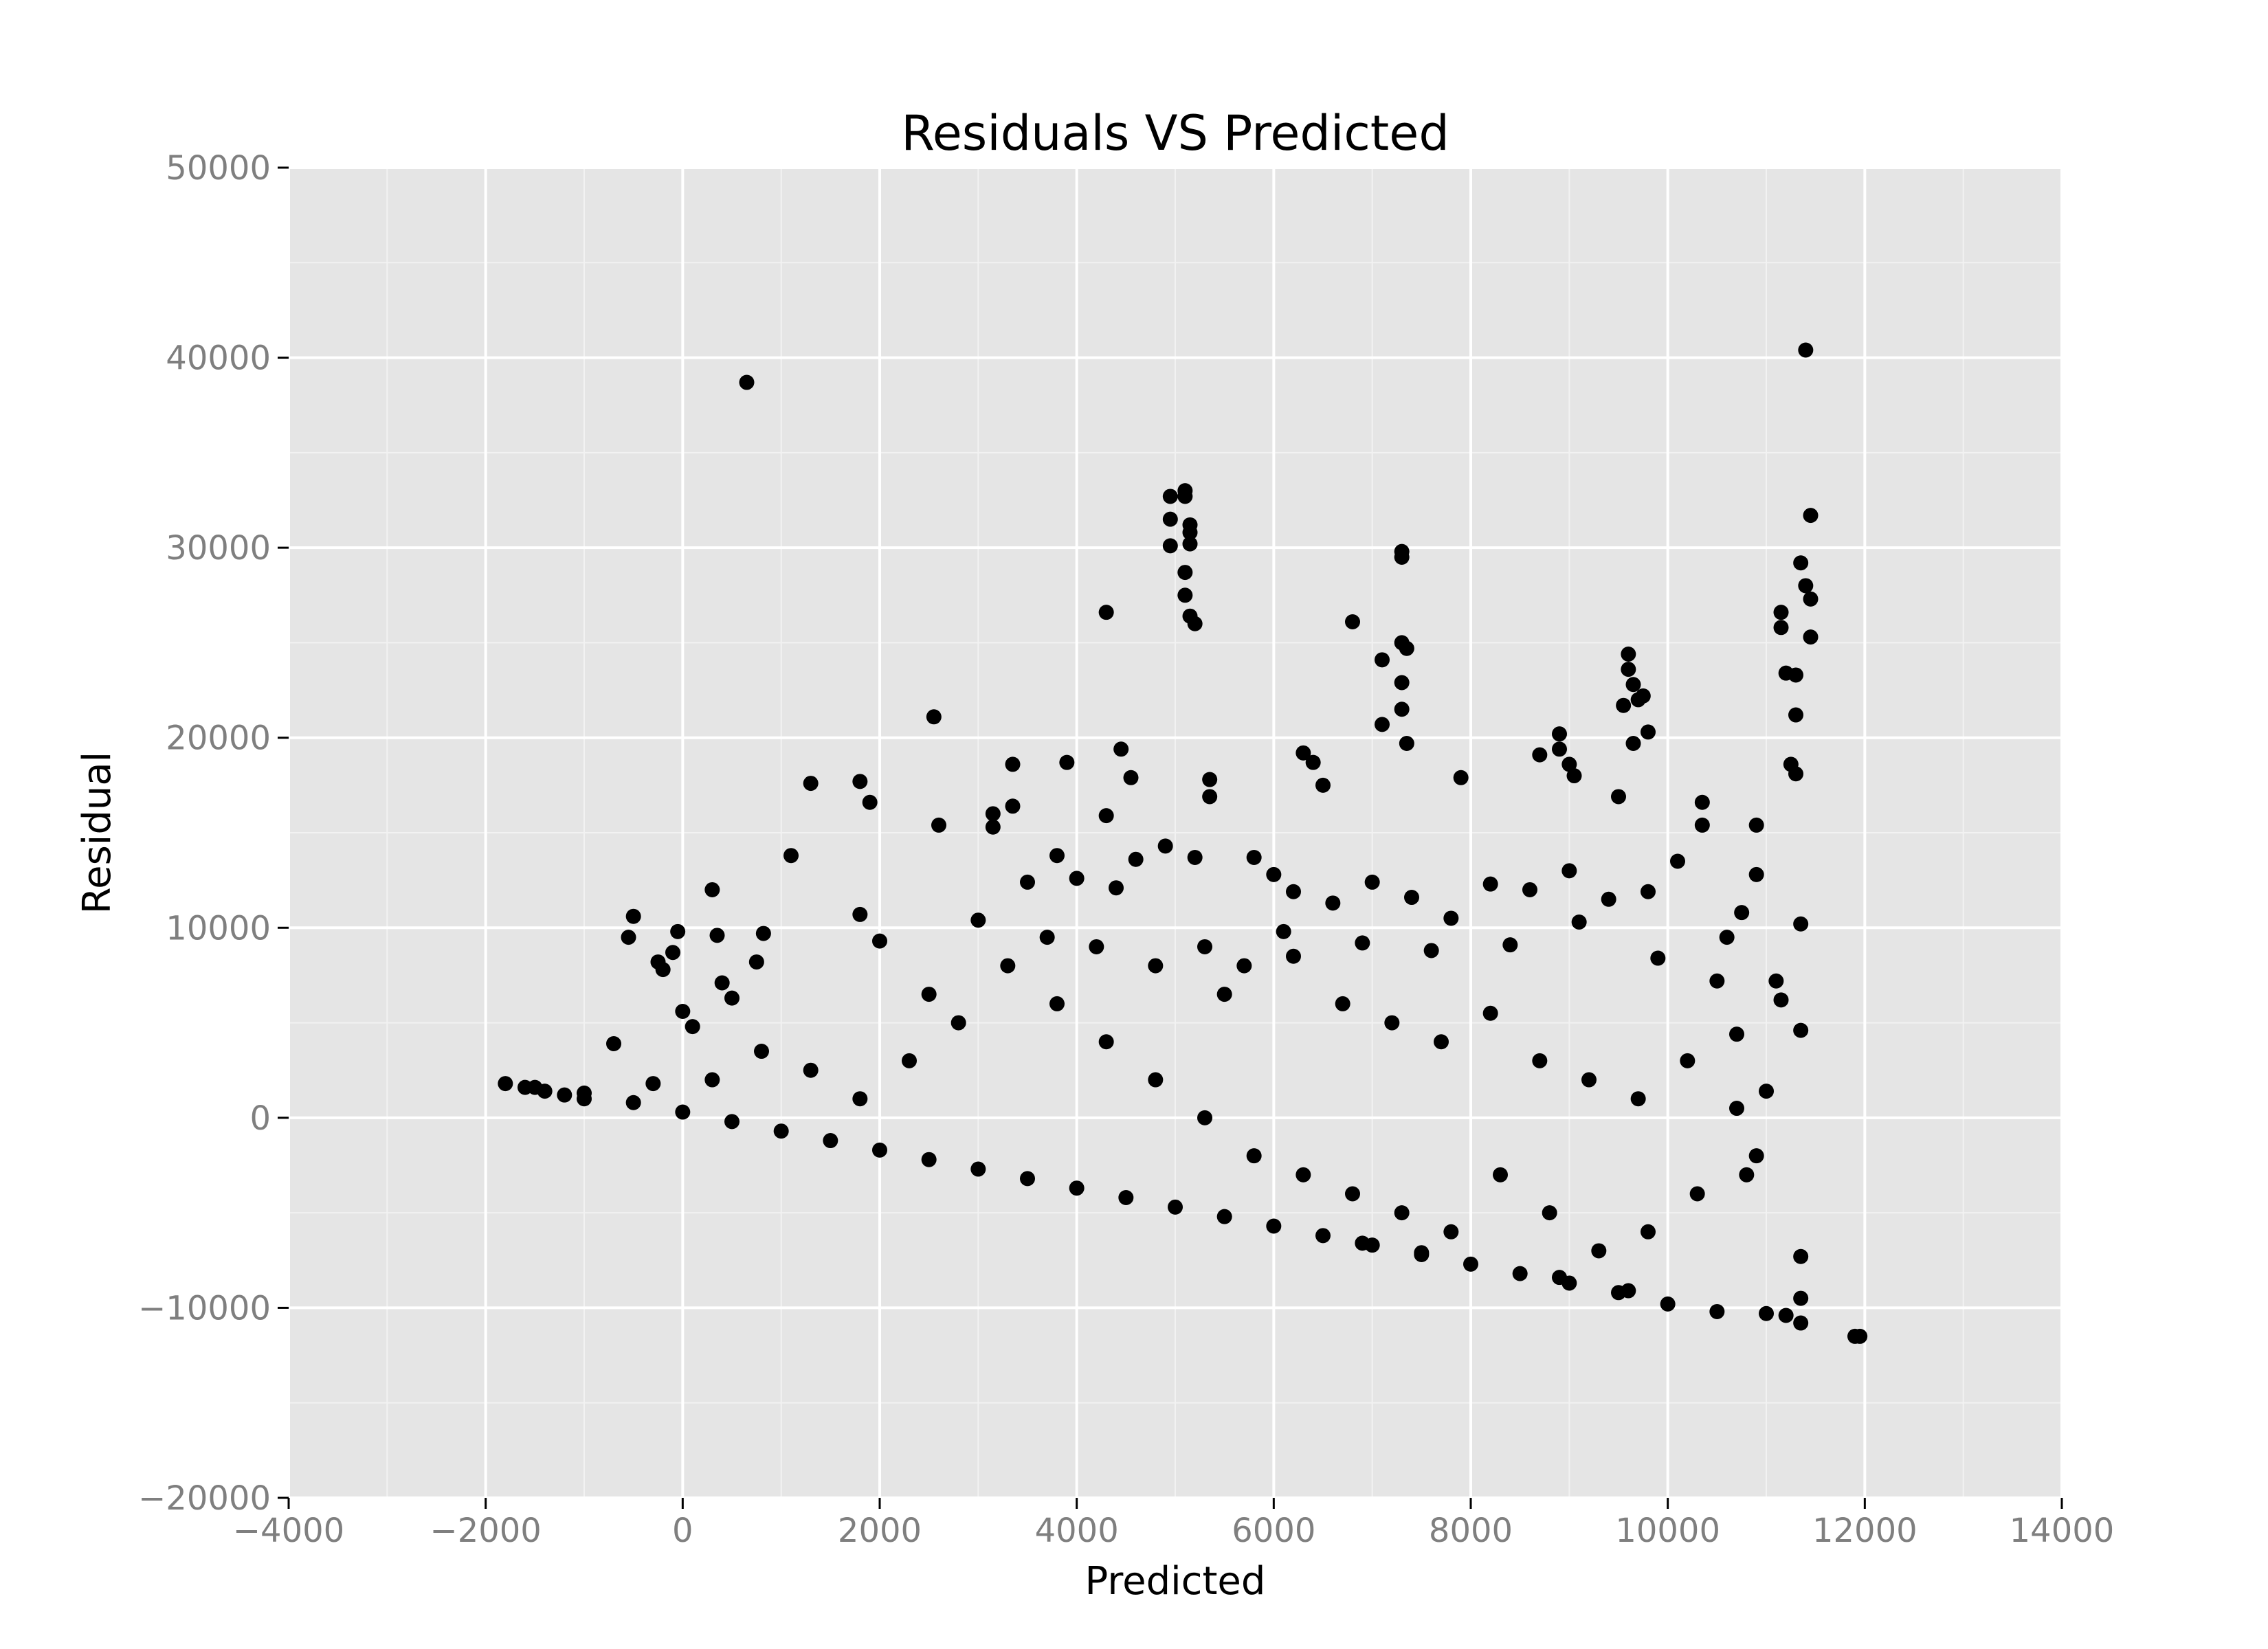  I want to click on x-tick-label: 12000, so click(1864, 1531).